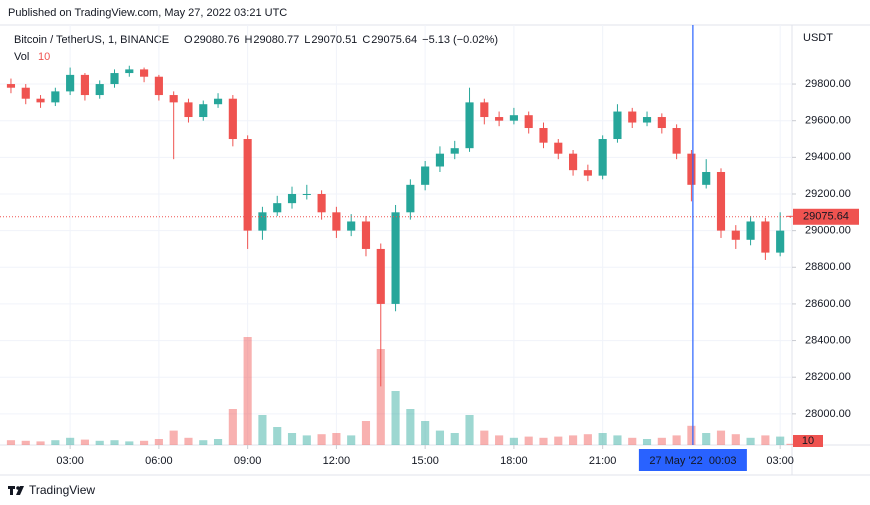  I want to click on ohlc-letter: L, so click(307, 40).